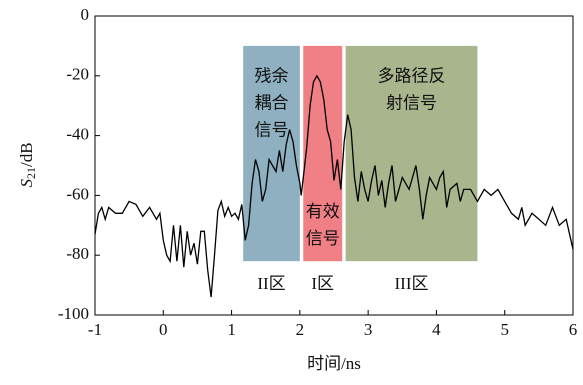 This screenshot has width=583, height=385. Describe the element at coordinates (412, 76) in the screenshot. I see `region-text: 多路径反` at that location.